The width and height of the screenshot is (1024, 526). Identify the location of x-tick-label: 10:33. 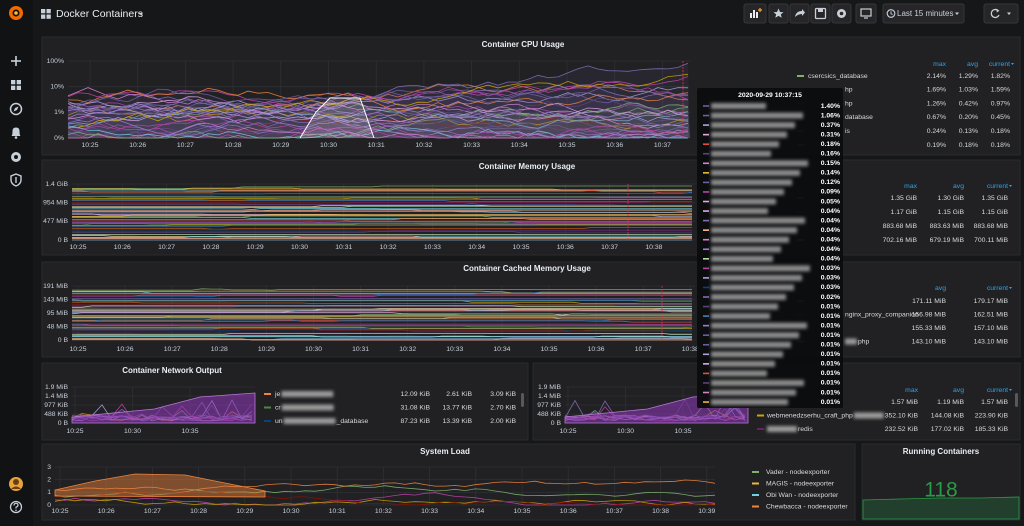
(432, 247).